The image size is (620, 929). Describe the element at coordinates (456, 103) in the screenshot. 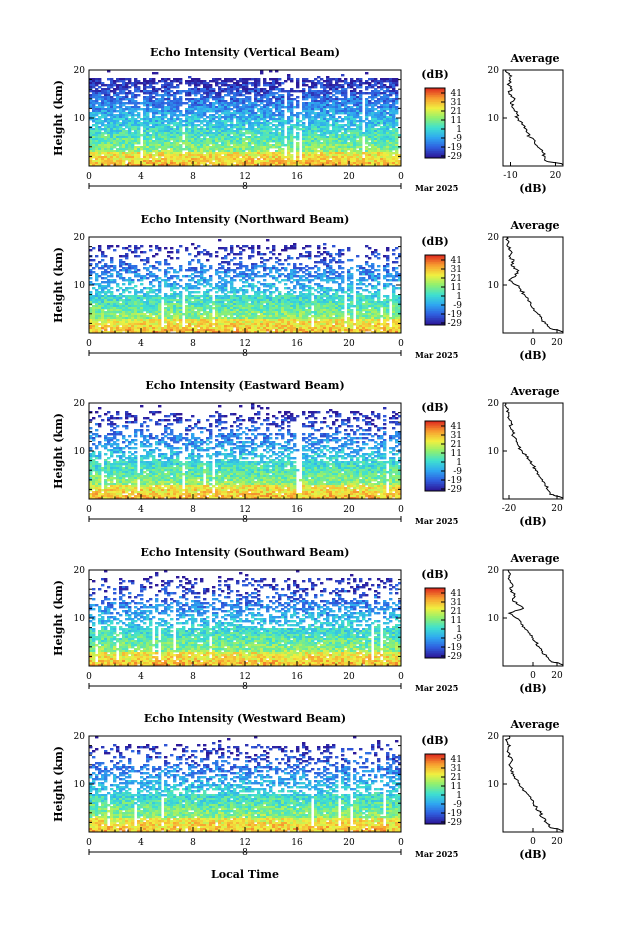

I see `colorbar-tick-label: 31` at that location.